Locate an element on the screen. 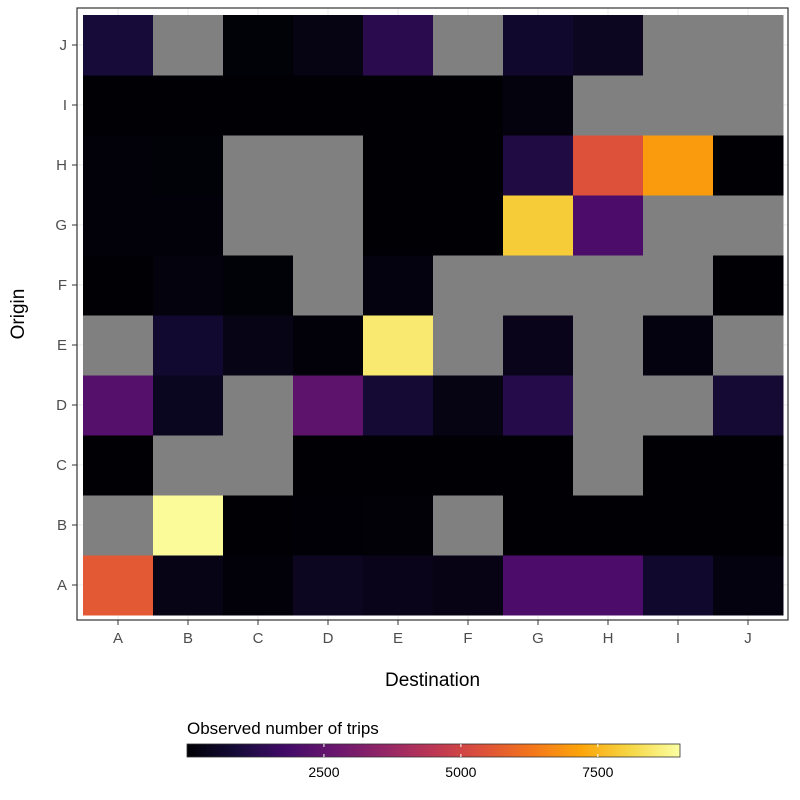  tile-H-H is located at coordinates (608, 165).